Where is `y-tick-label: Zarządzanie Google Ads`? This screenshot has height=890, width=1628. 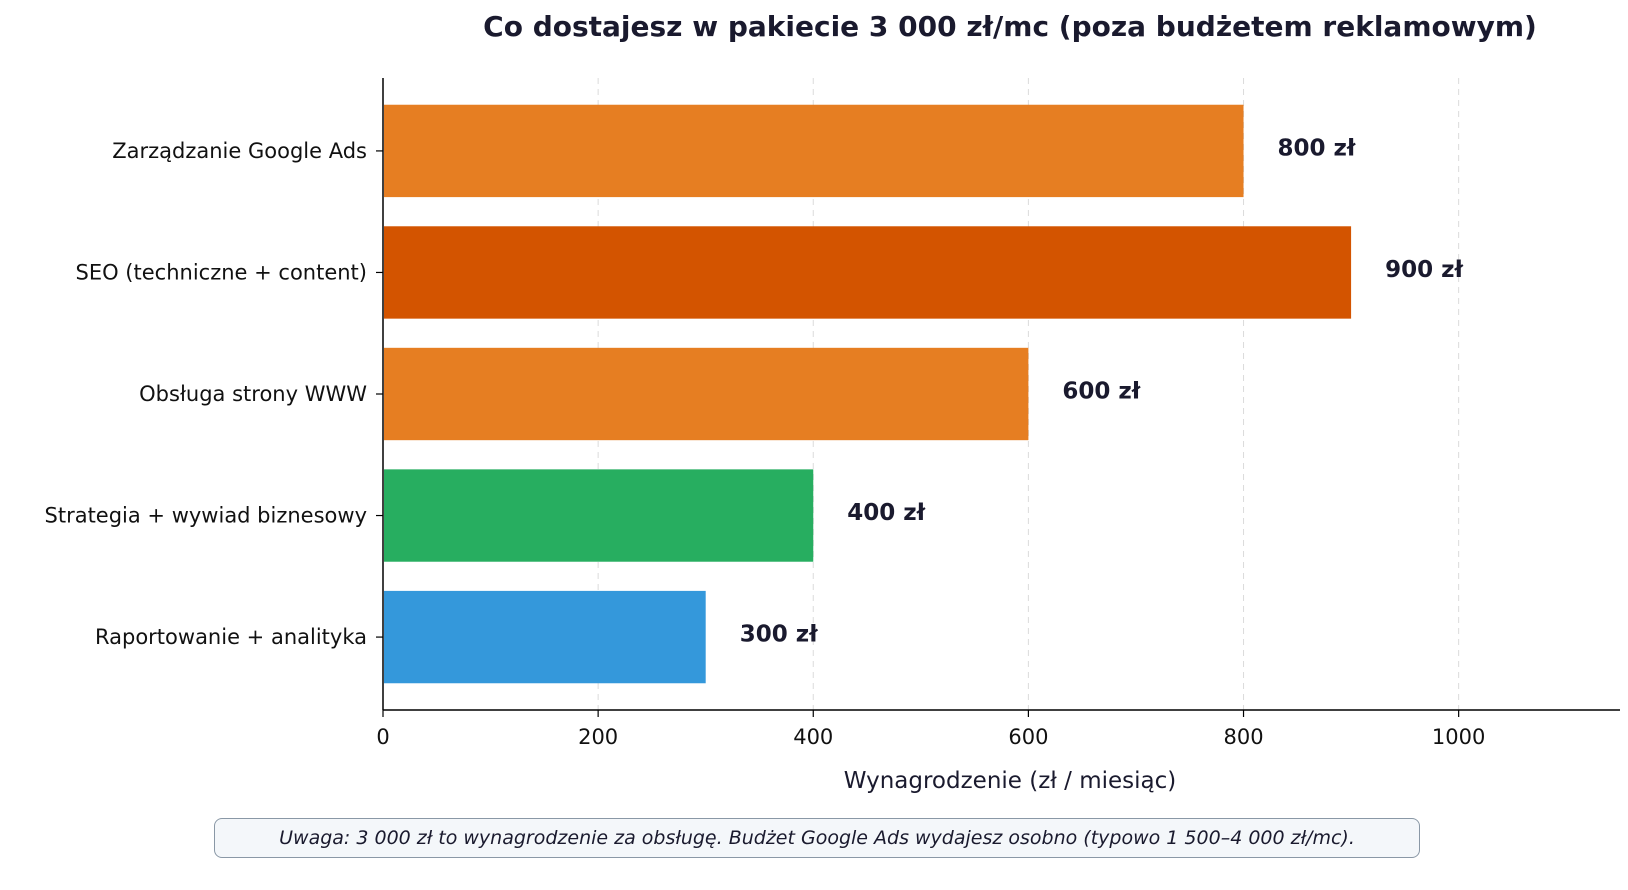 y-tick-label: Zarządzanie Google Ads is located at coordinates (239, 151).